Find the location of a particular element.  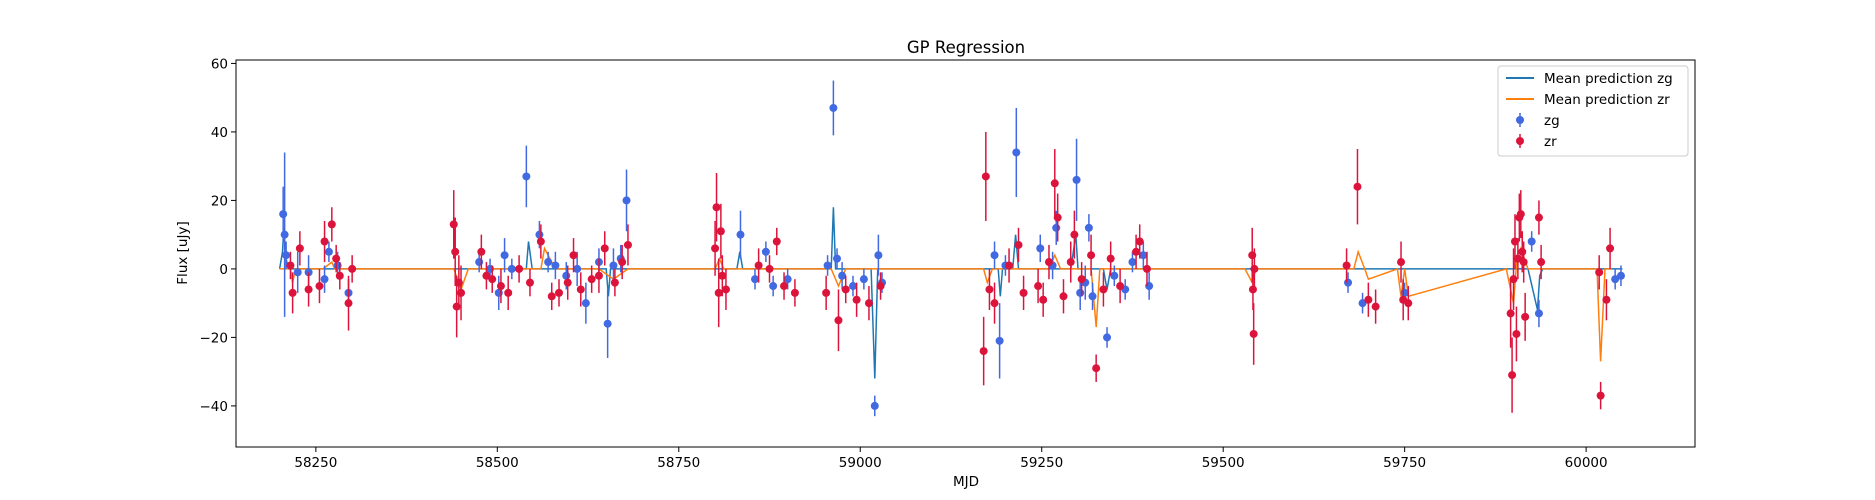

x-tick-label: 59250 is located at coordinates (1041, 463).